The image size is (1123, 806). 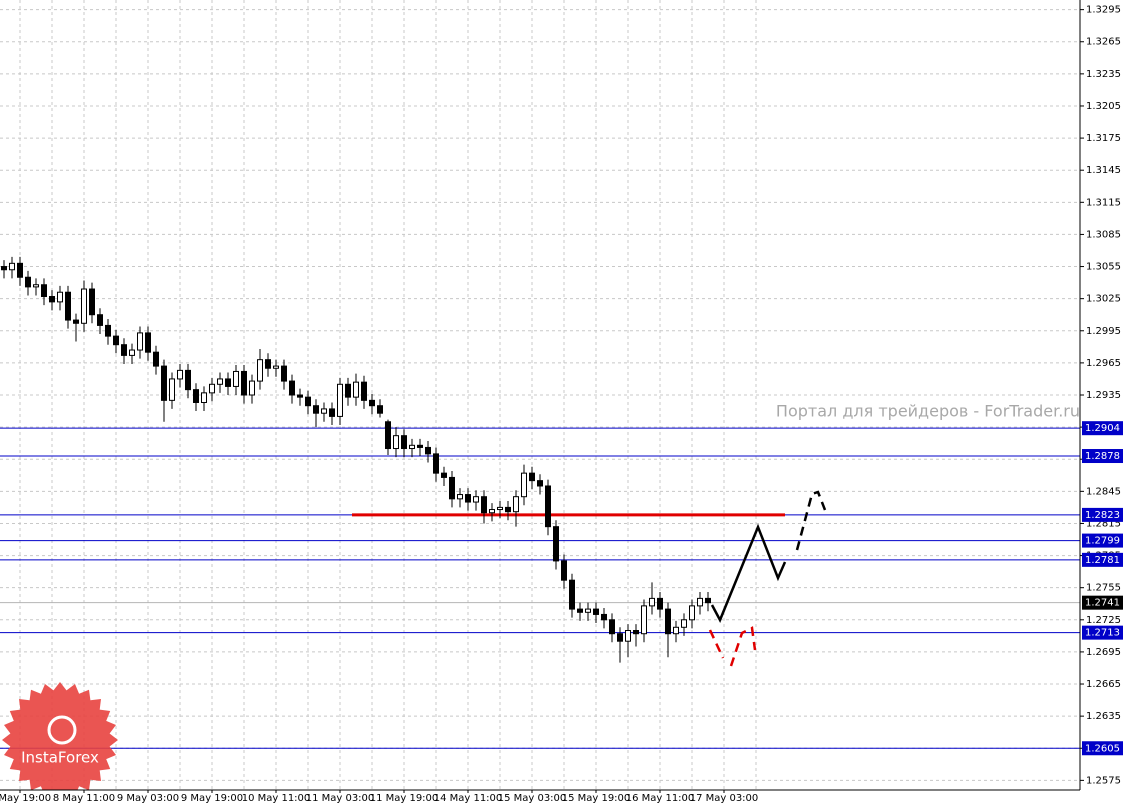 What do you see at coordinates (1103, 620) in the screenshot?
I see `y-tick-label: 1.2725` at bounding box center [1103, 620].